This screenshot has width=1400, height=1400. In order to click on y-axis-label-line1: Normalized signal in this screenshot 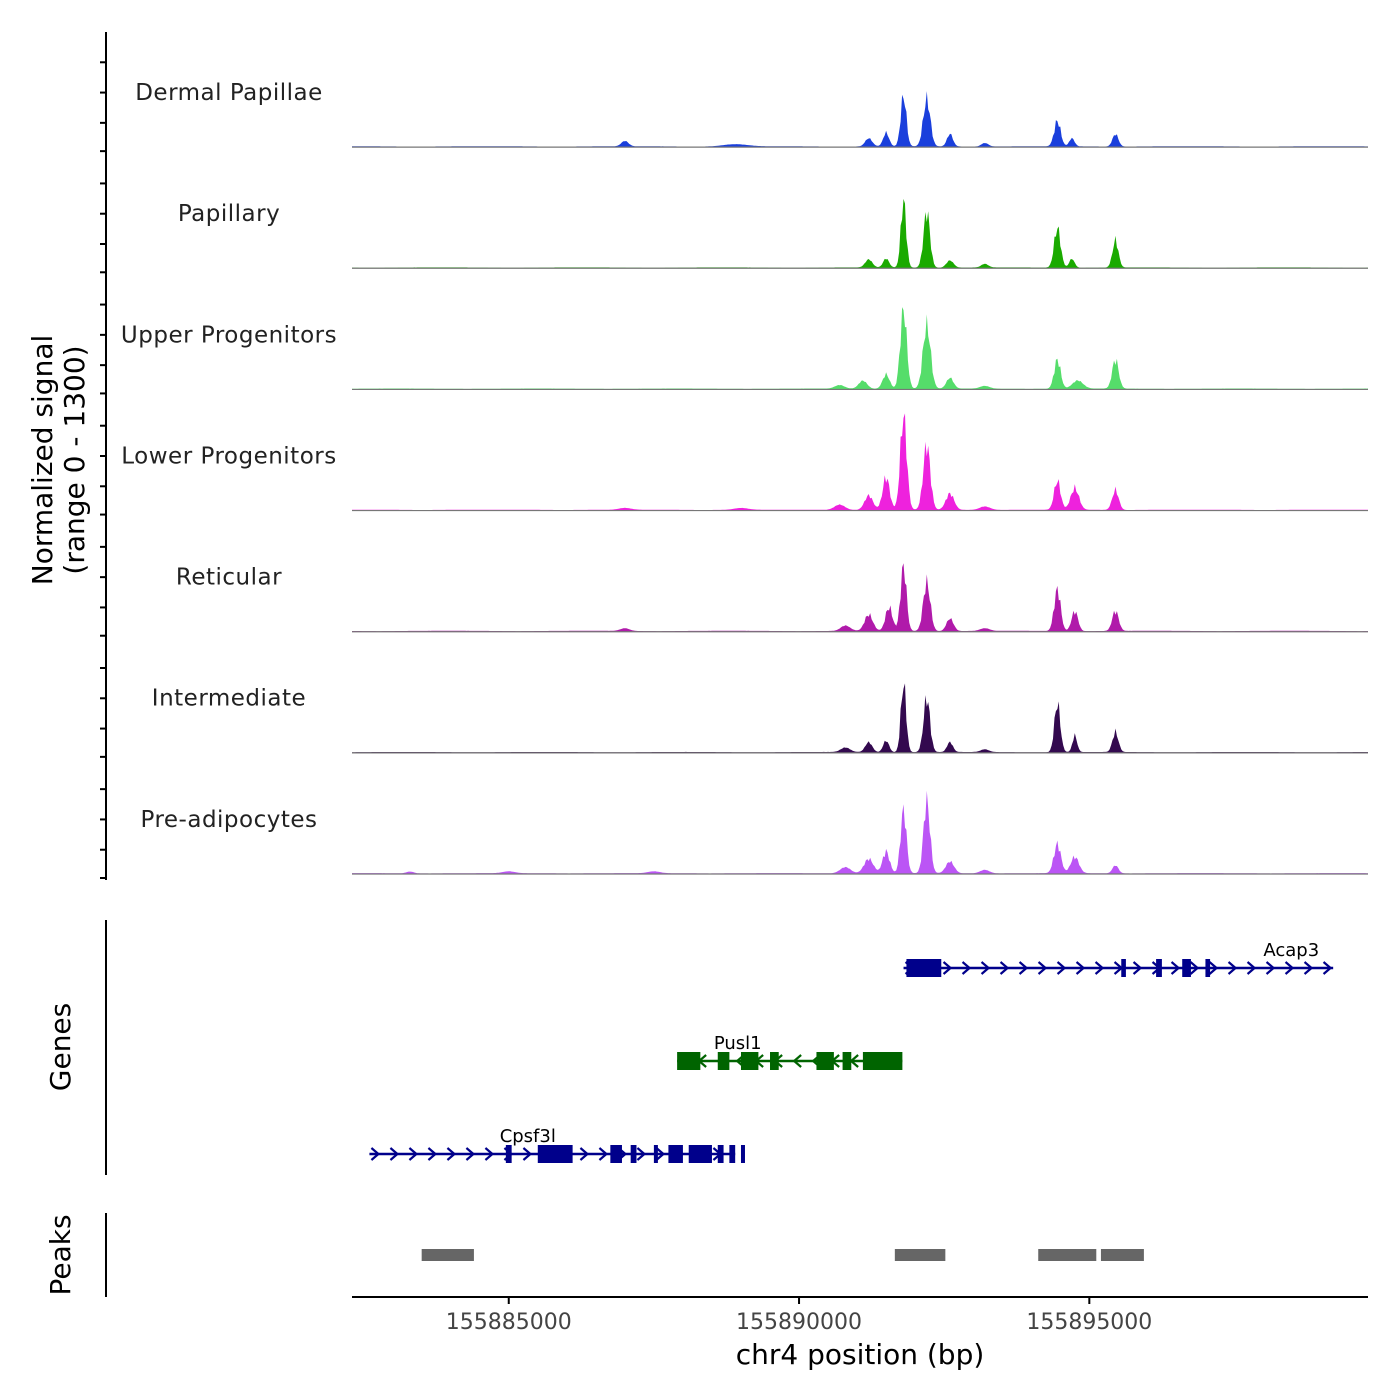, I will do `click(42, 460)`.